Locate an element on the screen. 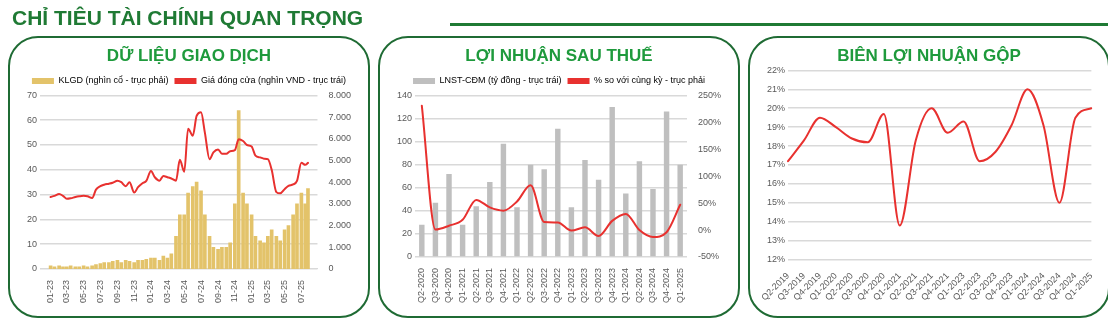 The height and width of the screenshot is (331, 1108). legend-label: LNST-CĐM (tỷ đồng - trục trái) is located at coordinates (500, 80).